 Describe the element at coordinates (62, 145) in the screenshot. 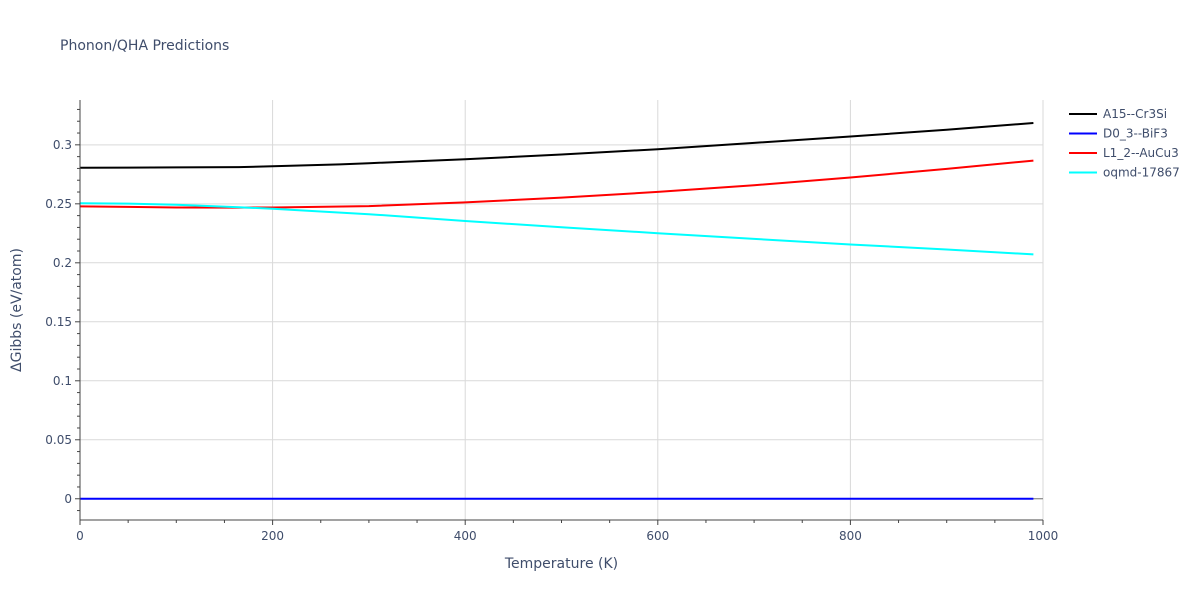

I see `y-tick-label: 0.3` at that location.